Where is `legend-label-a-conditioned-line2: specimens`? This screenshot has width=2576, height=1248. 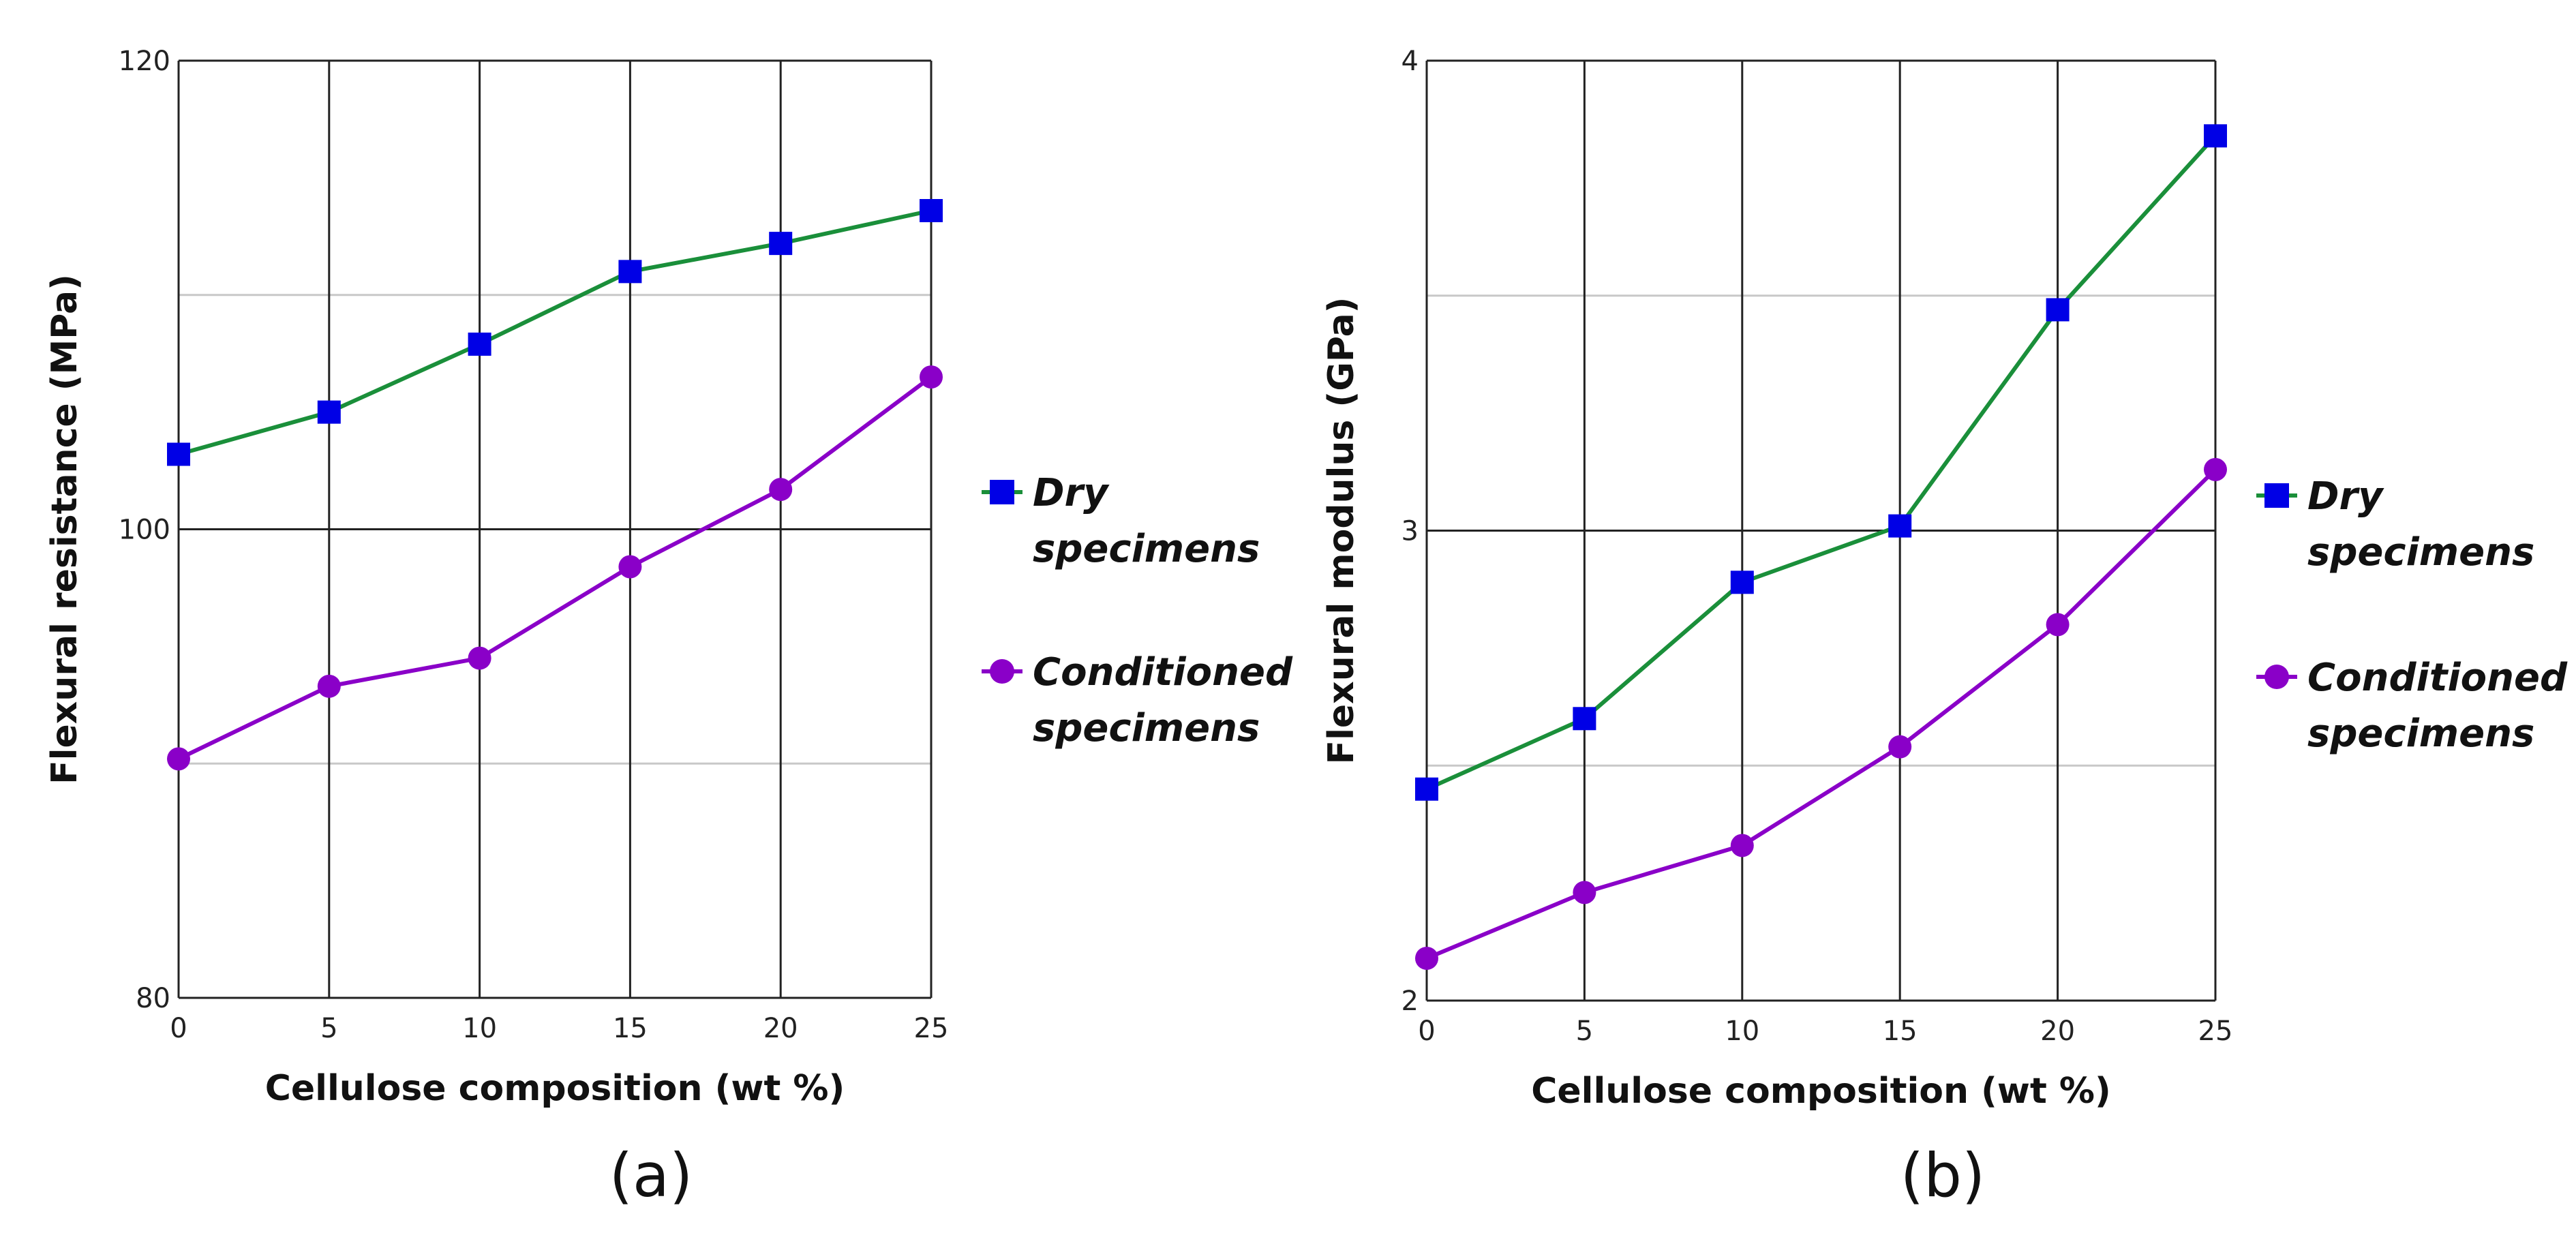
legend-label-a-conditioned-line2: specimens is located at coordinates (1146, 728).